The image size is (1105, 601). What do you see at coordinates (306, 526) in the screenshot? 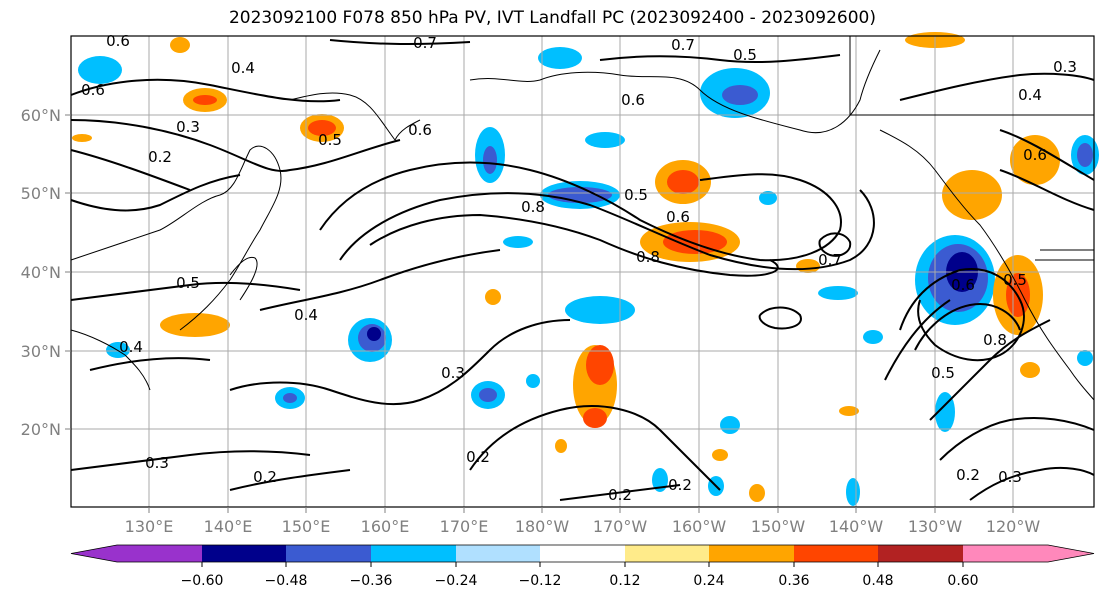
I see `lon-tick-label: 150°E` at bounding box center [306, 526].